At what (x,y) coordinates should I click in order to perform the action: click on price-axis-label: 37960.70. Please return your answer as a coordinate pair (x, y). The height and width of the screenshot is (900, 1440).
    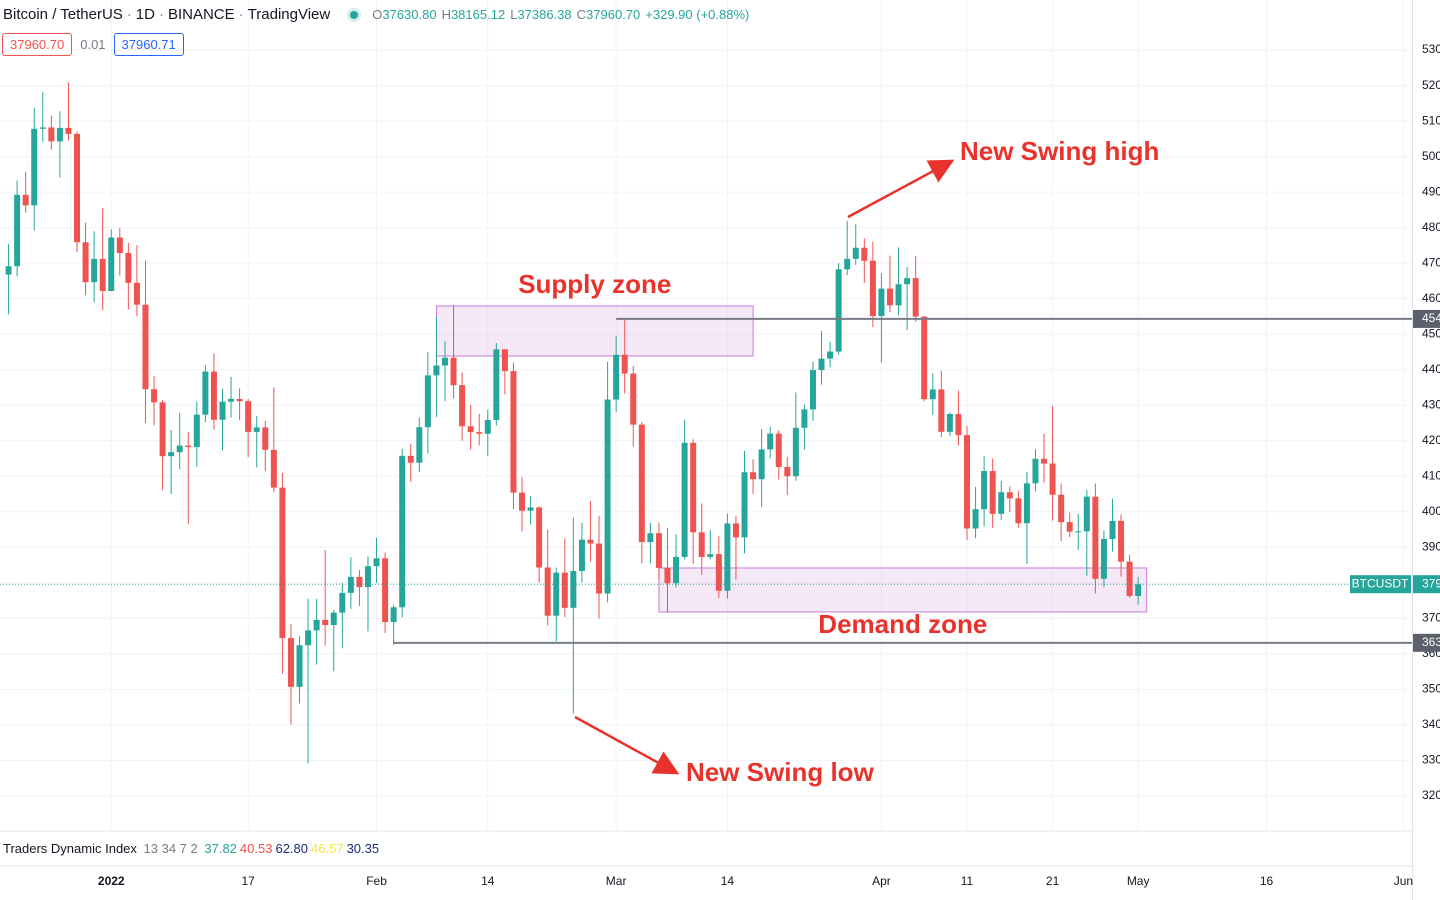
    Looking at the image, I should click on (1431, 583).